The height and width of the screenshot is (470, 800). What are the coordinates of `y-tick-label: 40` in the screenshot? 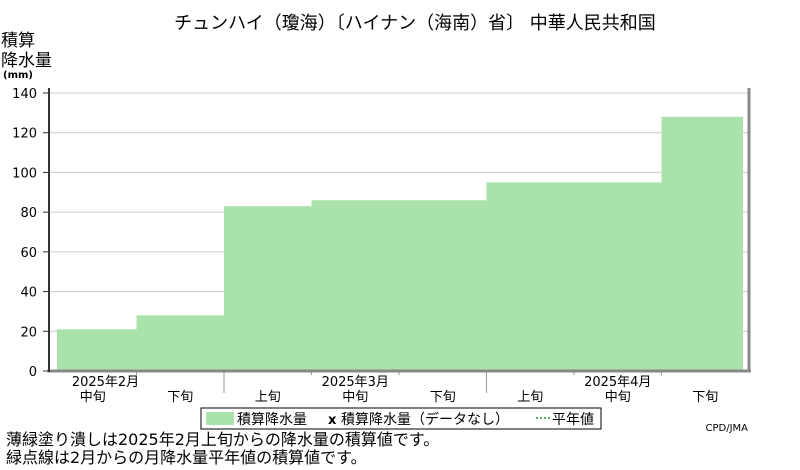 It's located at (28, 293).